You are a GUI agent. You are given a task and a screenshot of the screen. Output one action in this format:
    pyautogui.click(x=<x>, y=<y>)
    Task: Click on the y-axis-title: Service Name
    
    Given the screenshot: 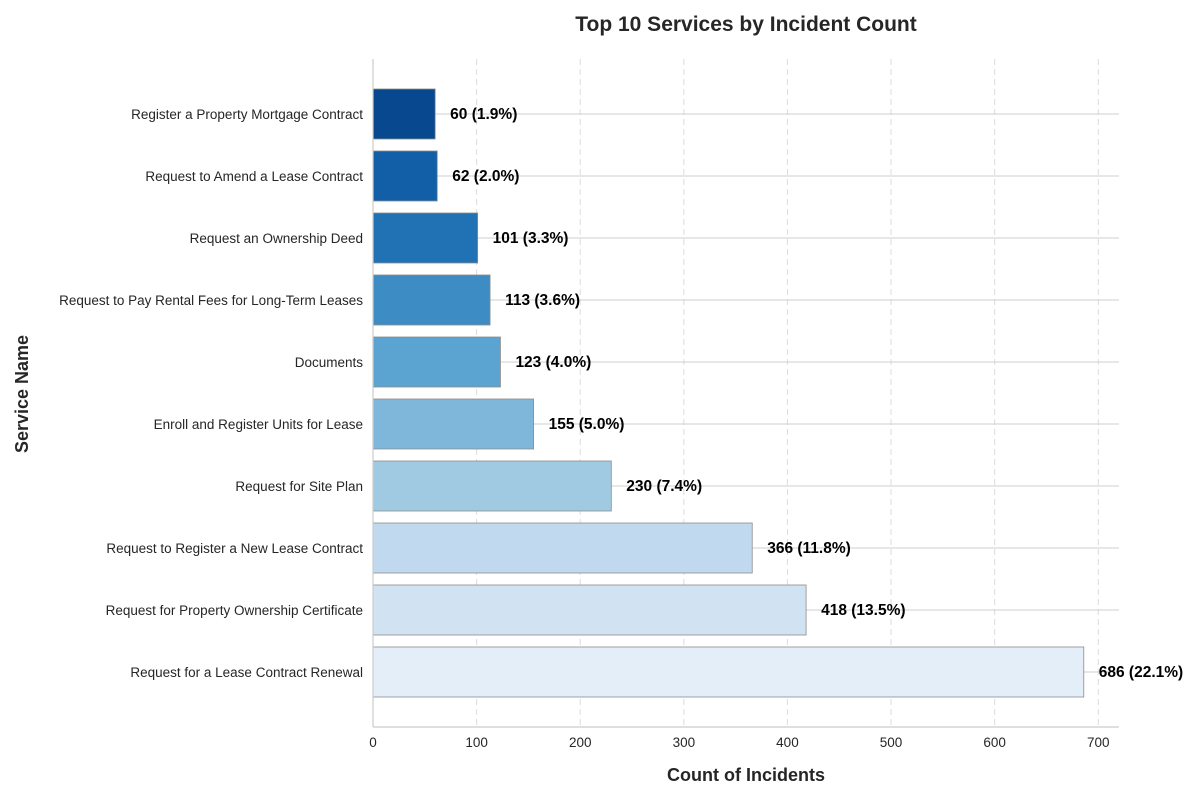 What is the action you would take?
    pyautogui.click(x=22, y=394)
    